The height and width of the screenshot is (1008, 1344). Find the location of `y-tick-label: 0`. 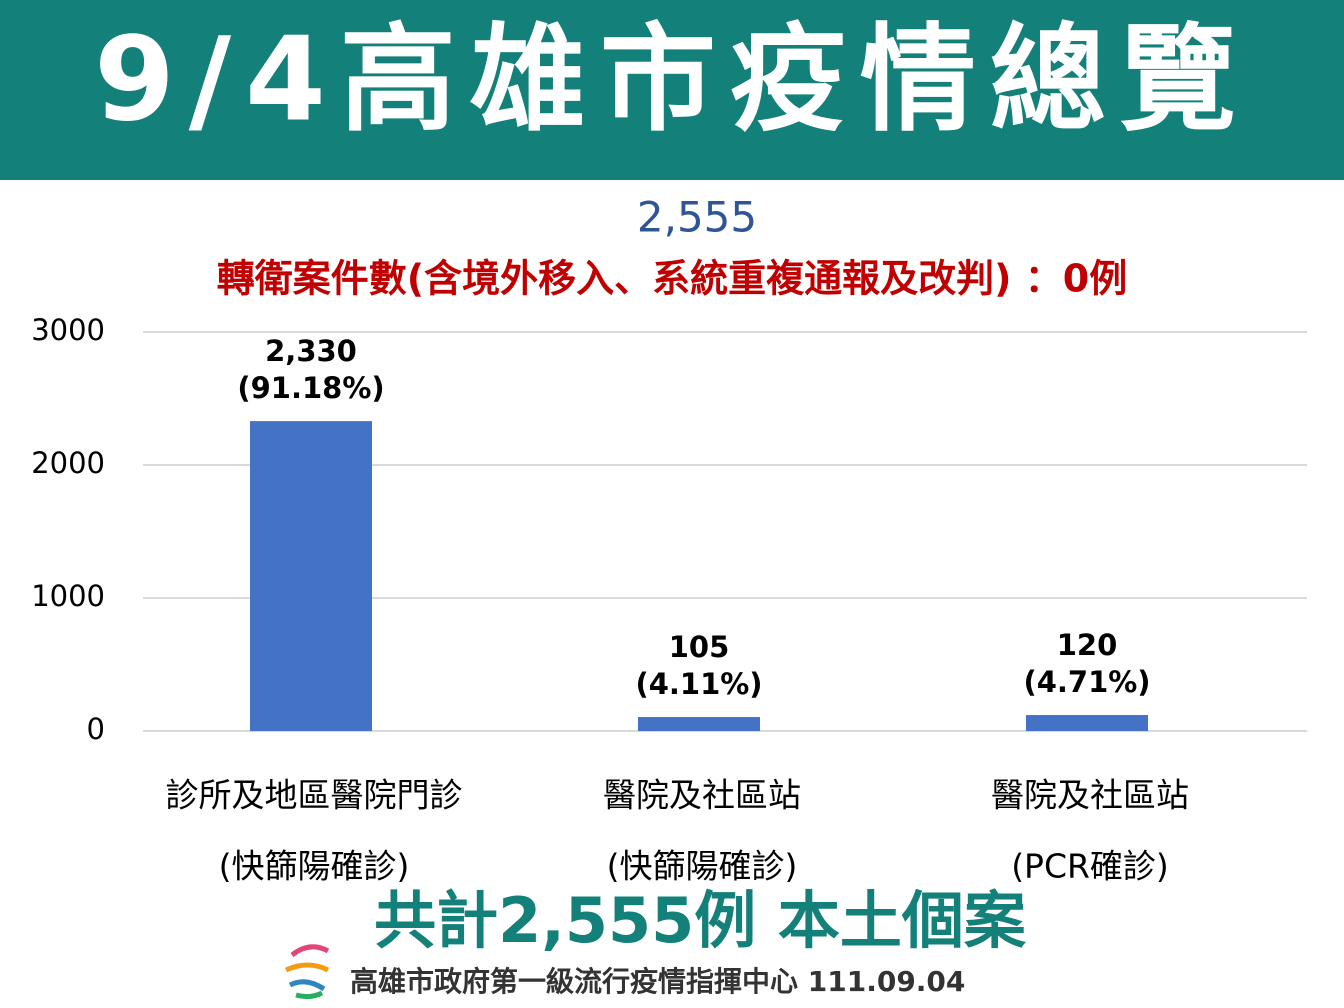

y-tick-label: 0 is located at coordinates (96, 729).